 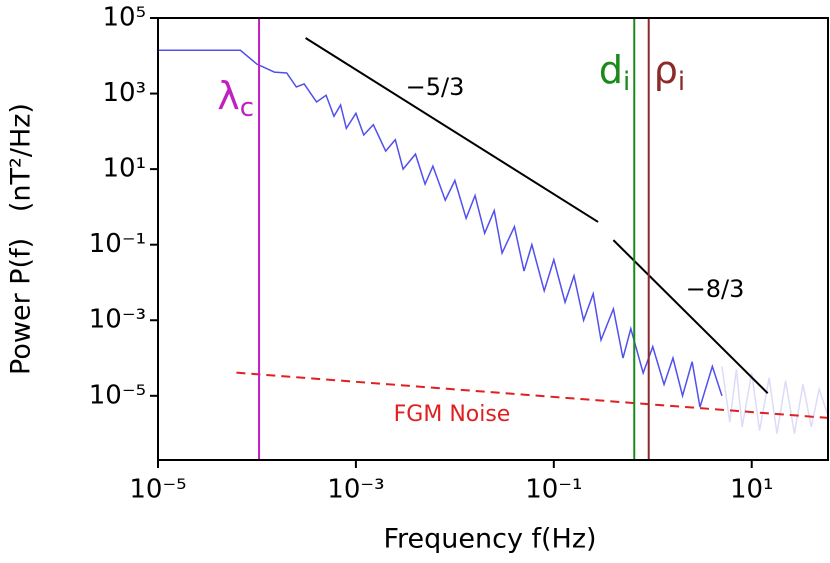 What do you see at coordinates (489, 539) in the screenshot?
I see `x-axis-label: Frequency f(Hz)` at bounding box center [489, 539].